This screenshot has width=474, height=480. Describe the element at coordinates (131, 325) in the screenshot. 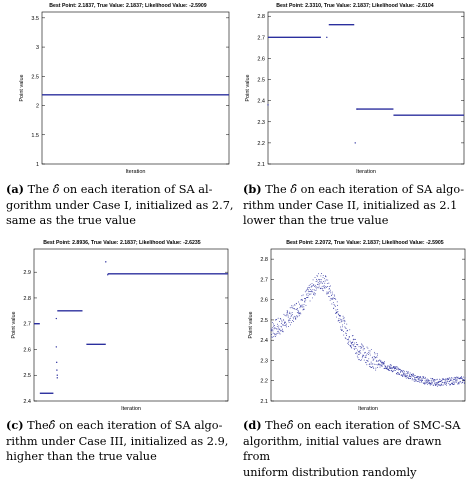

I see `plot-frame` at that location.